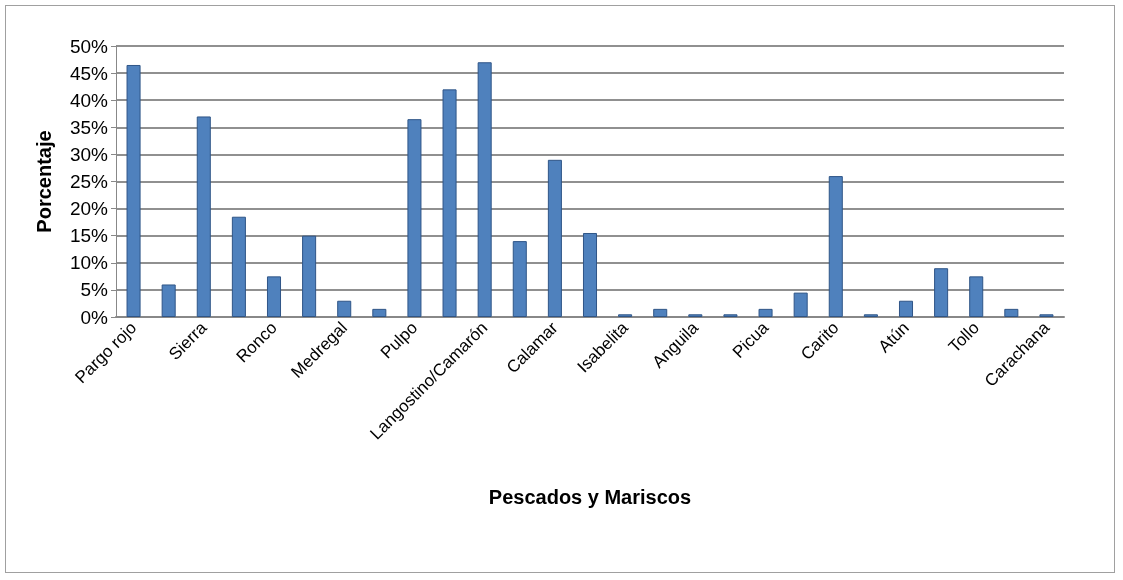 The image size is (1123, 580). What do you see at coordinates (963, 337) in the screenshot?
I see `x-tick-label: Tollo` at bounding box center [963, 337].